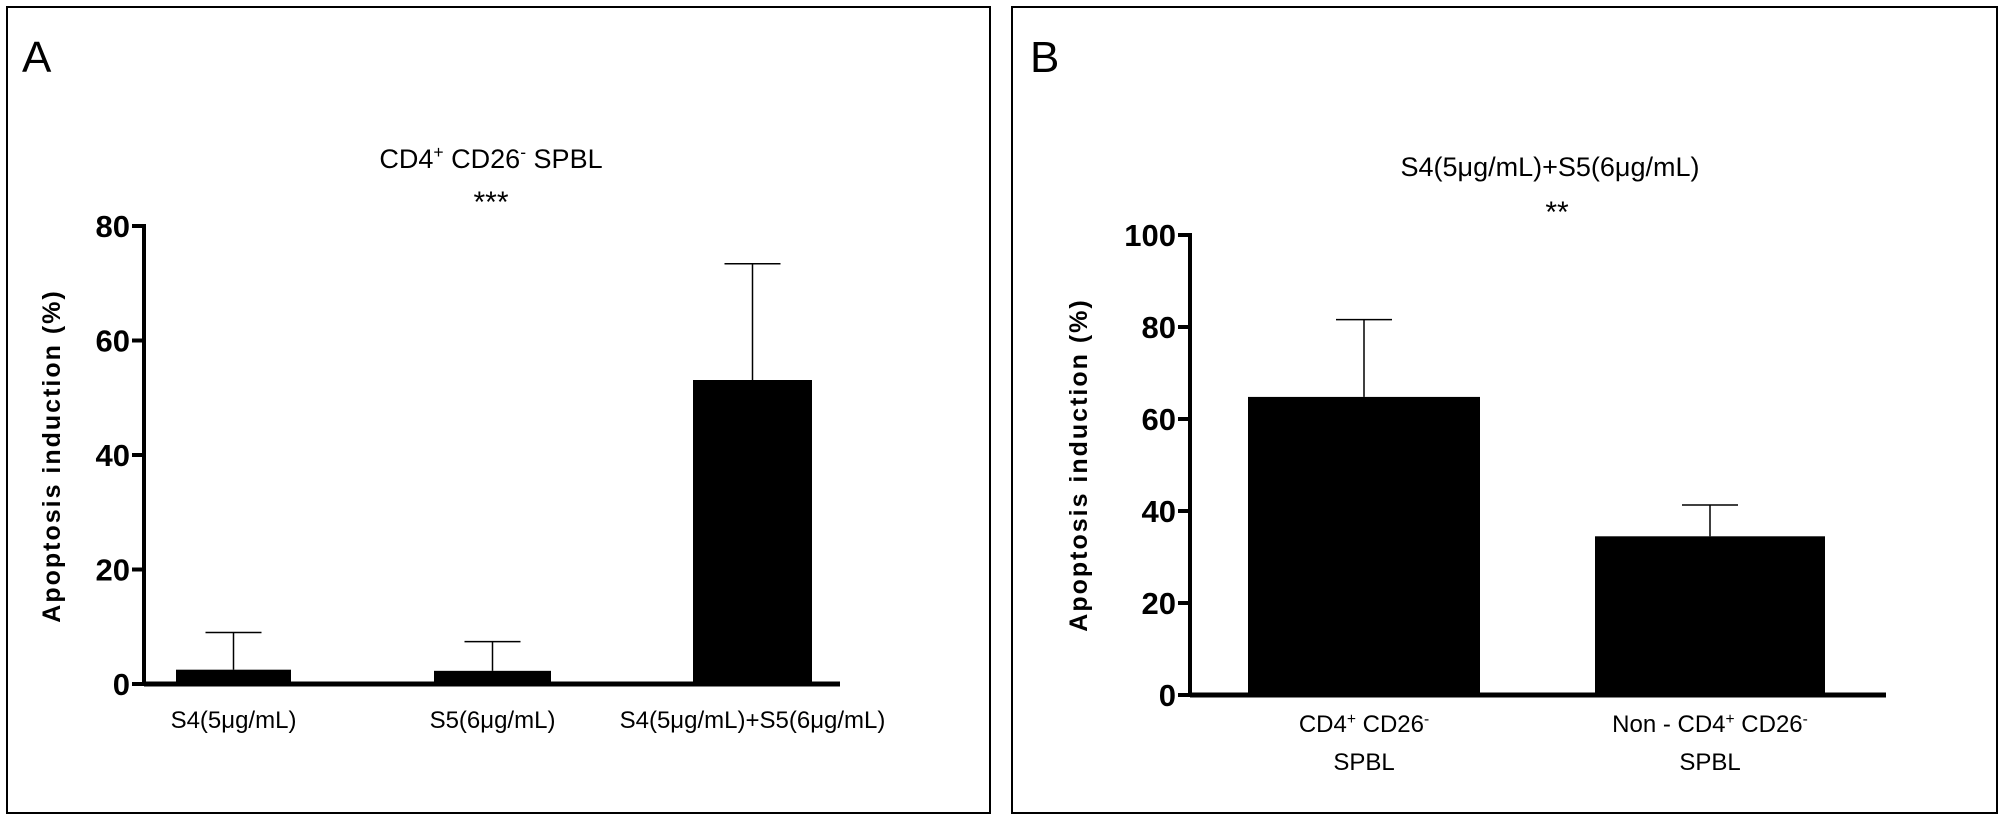 The image size is (2000, 825). What do you see at coordinates (1668, 724) in the screenshot?
I see `text-segment: Non - CD4` at bounding box center [1668, 724].